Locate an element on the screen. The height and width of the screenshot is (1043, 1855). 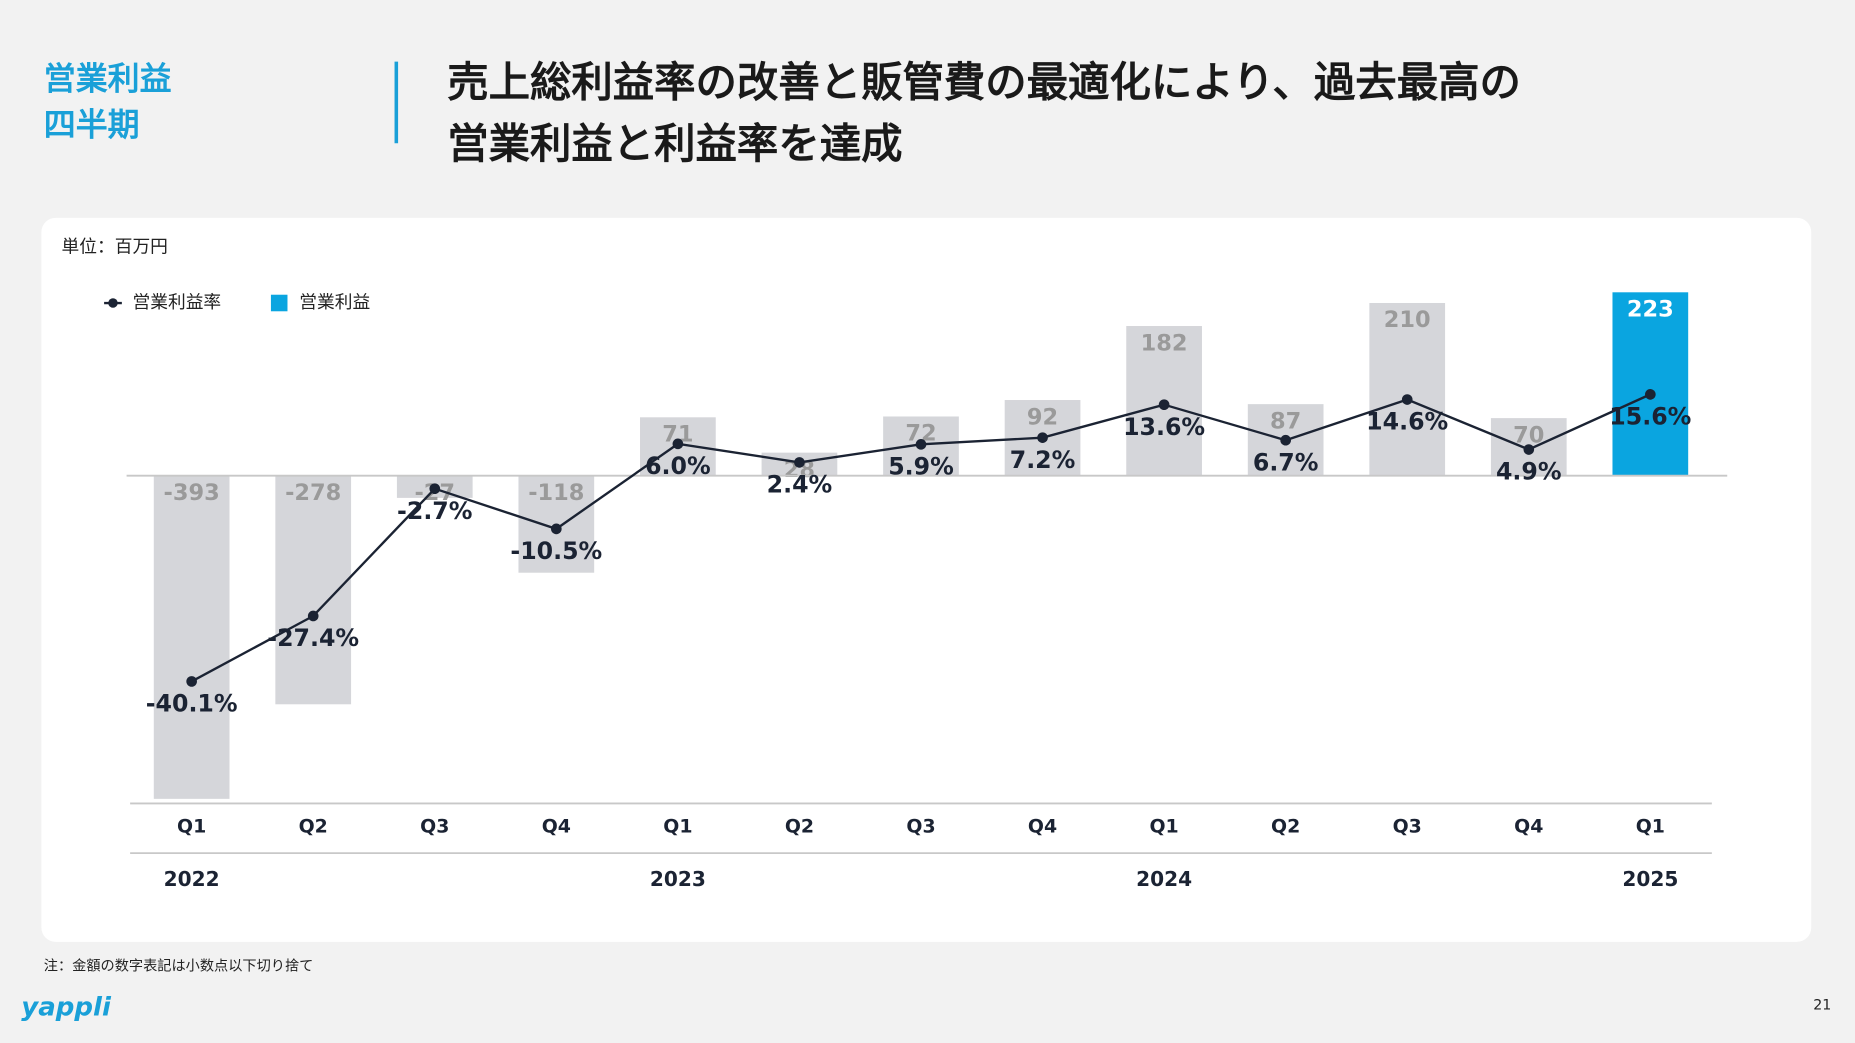
bar-label: -393 is located at coordinates (192, 493).